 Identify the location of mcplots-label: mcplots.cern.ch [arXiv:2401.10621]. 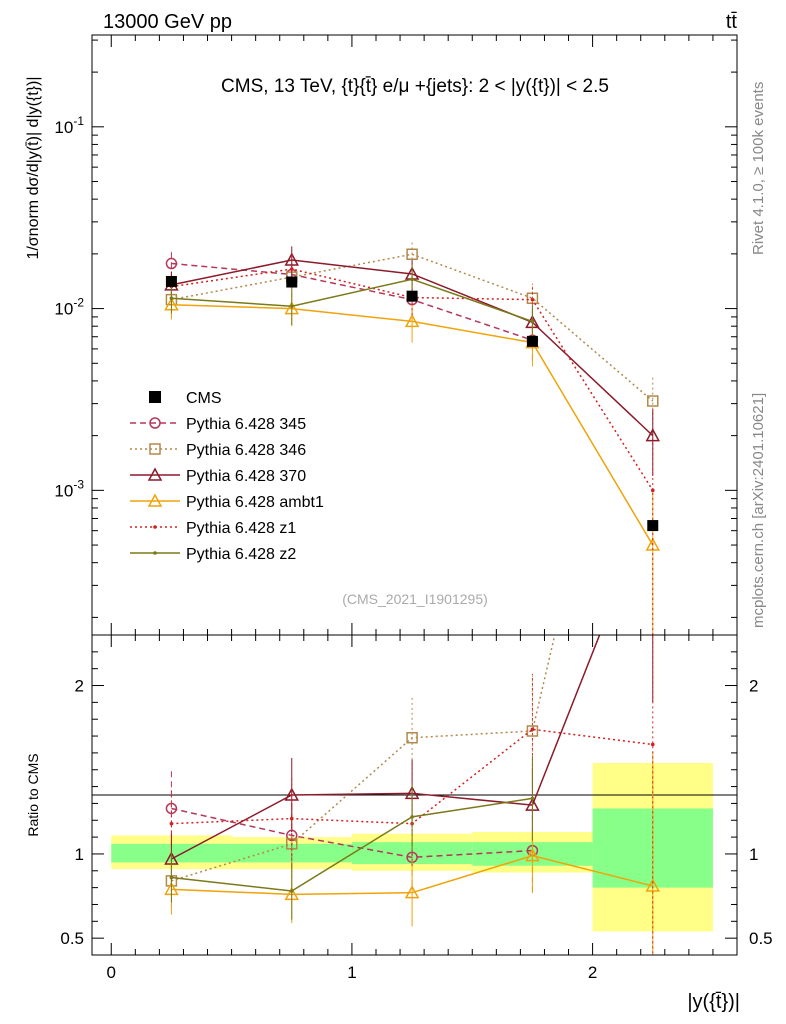
(758, 510).